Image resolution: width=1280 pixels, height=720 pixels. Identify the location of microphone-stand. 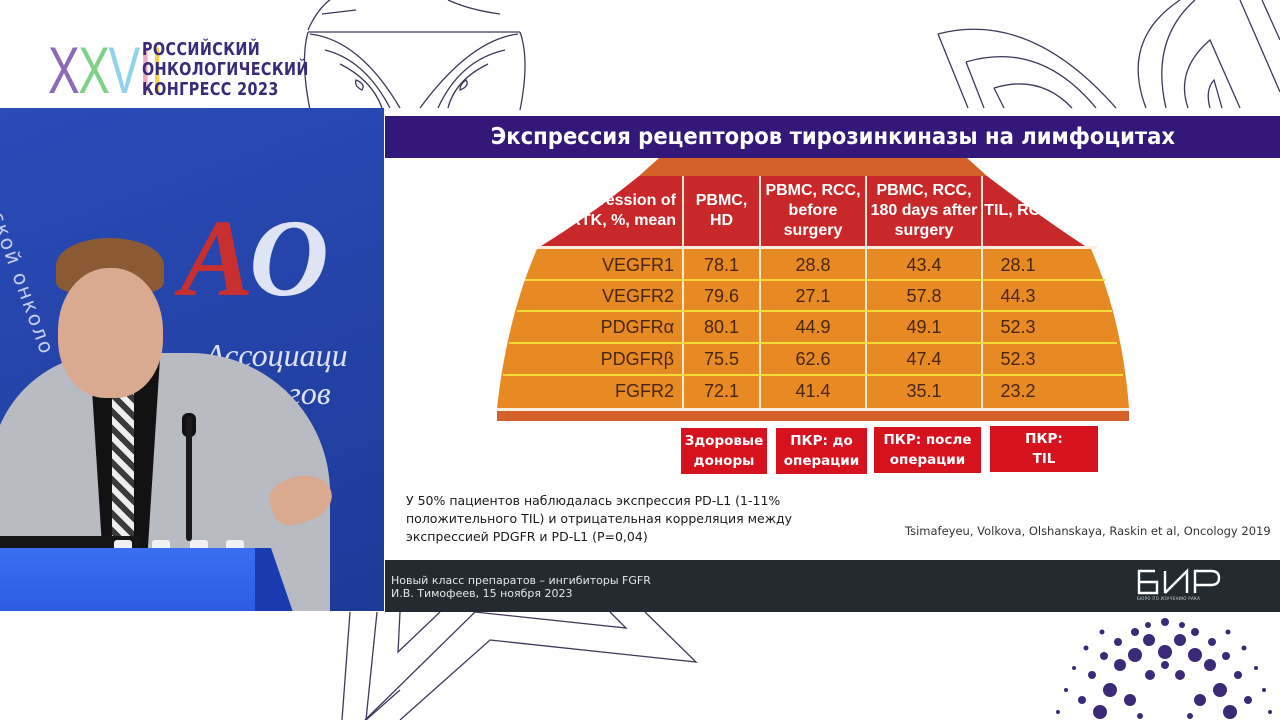
(189, 478).